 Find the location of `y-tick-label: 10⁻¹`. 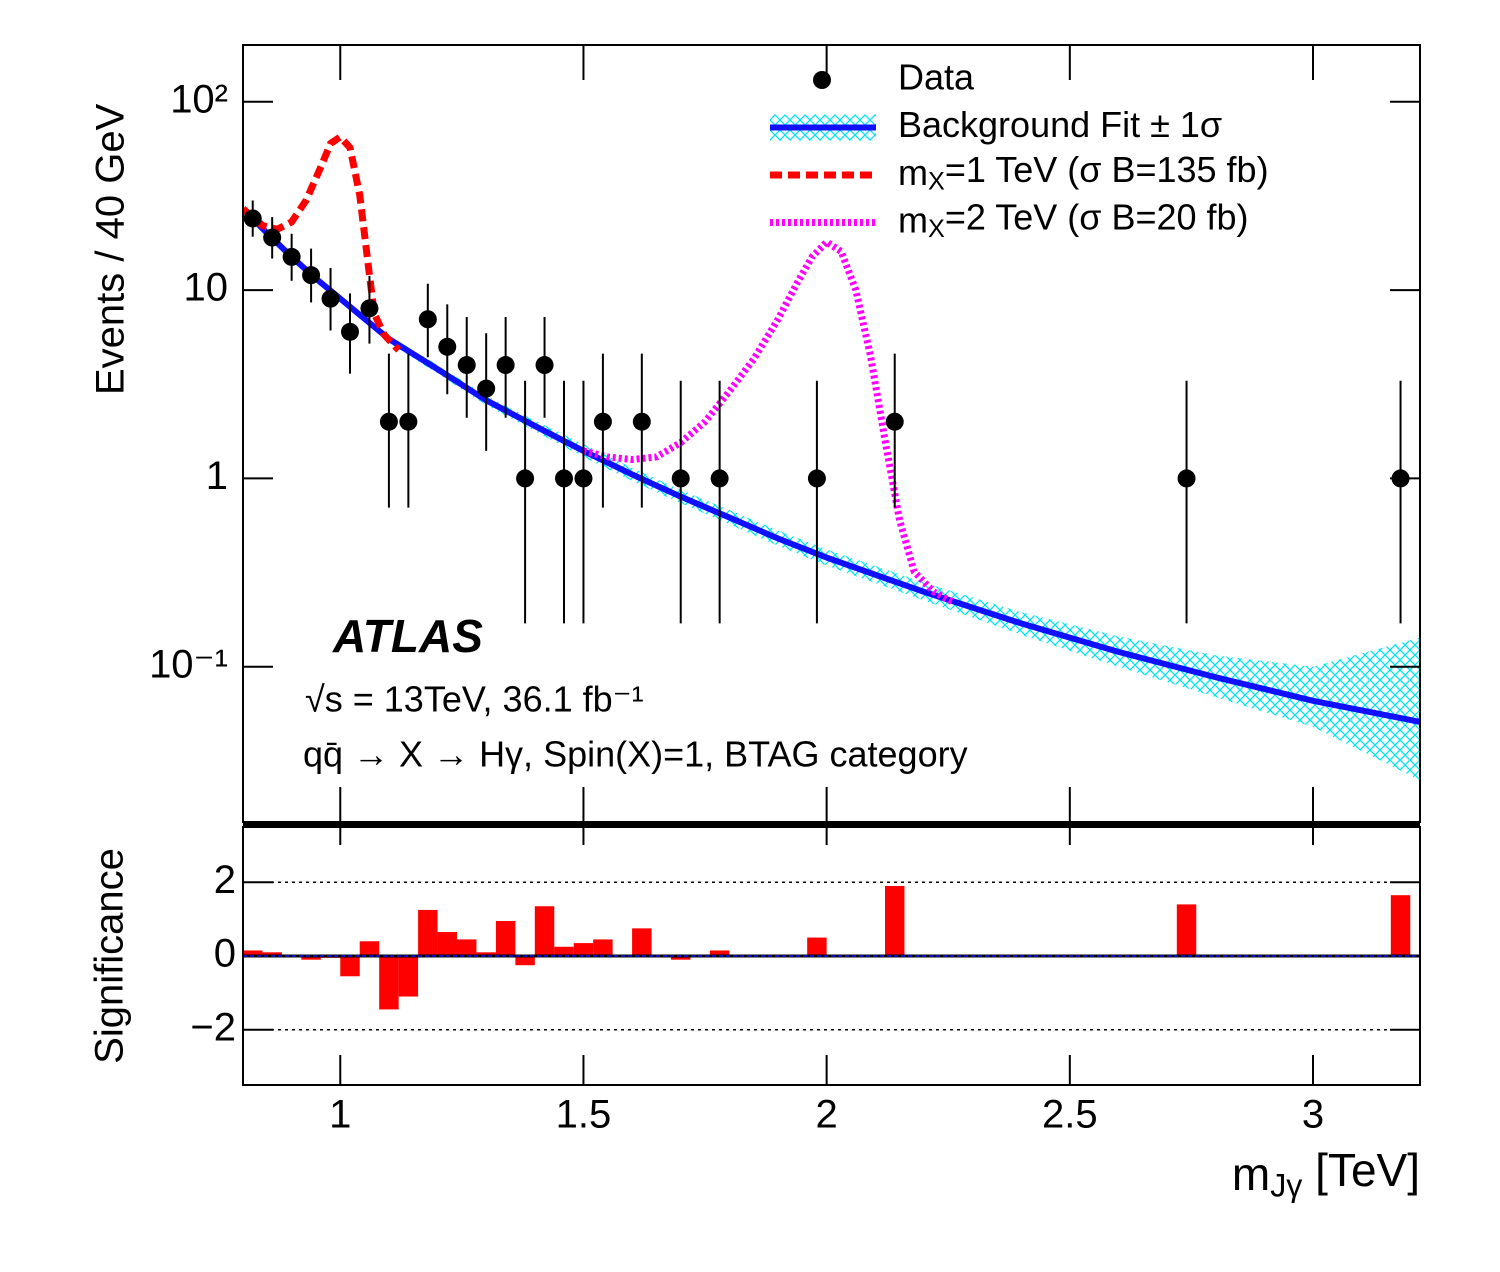

y-tick-label: 10⁻¹ is located at coordinates (188, 664).